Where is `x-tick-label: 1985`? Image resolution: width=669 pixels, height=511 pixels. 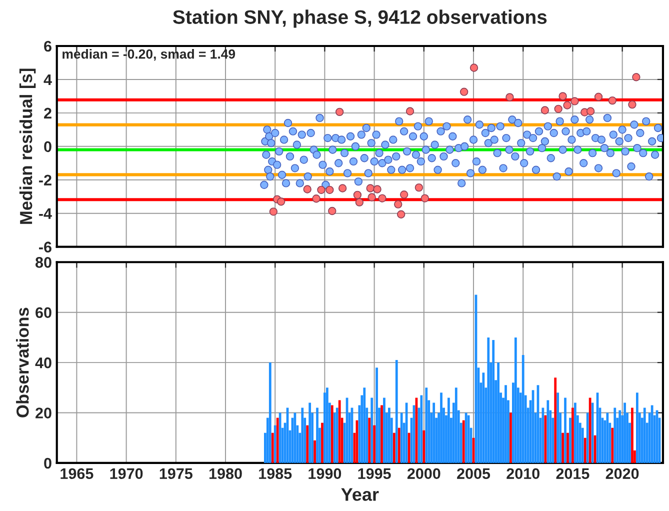 x-tick-label: 1985 is located at coordinates (275, 474).